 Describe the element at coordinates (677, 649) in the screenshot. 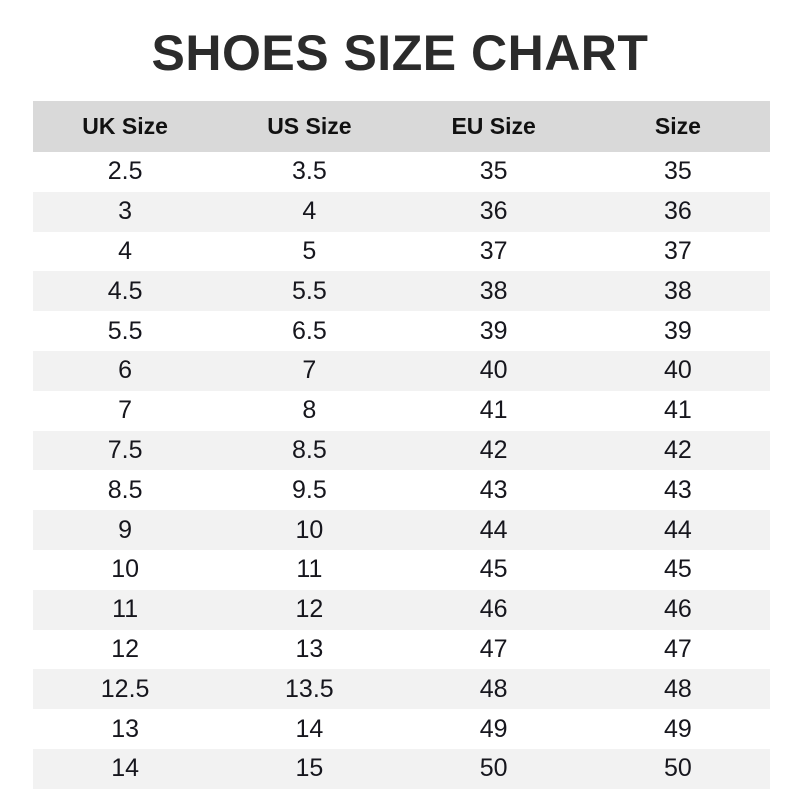

I see `cell-size: 47` at that location.